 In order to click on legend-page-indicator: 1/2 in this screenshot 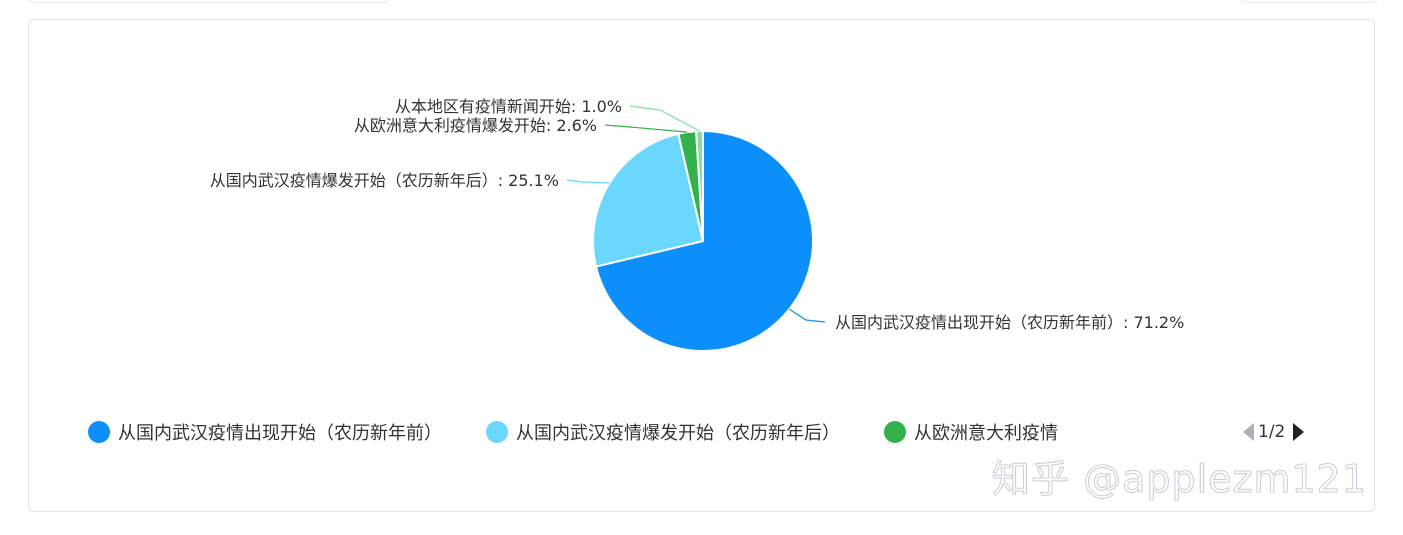, I will do `click(1272, 432)`.